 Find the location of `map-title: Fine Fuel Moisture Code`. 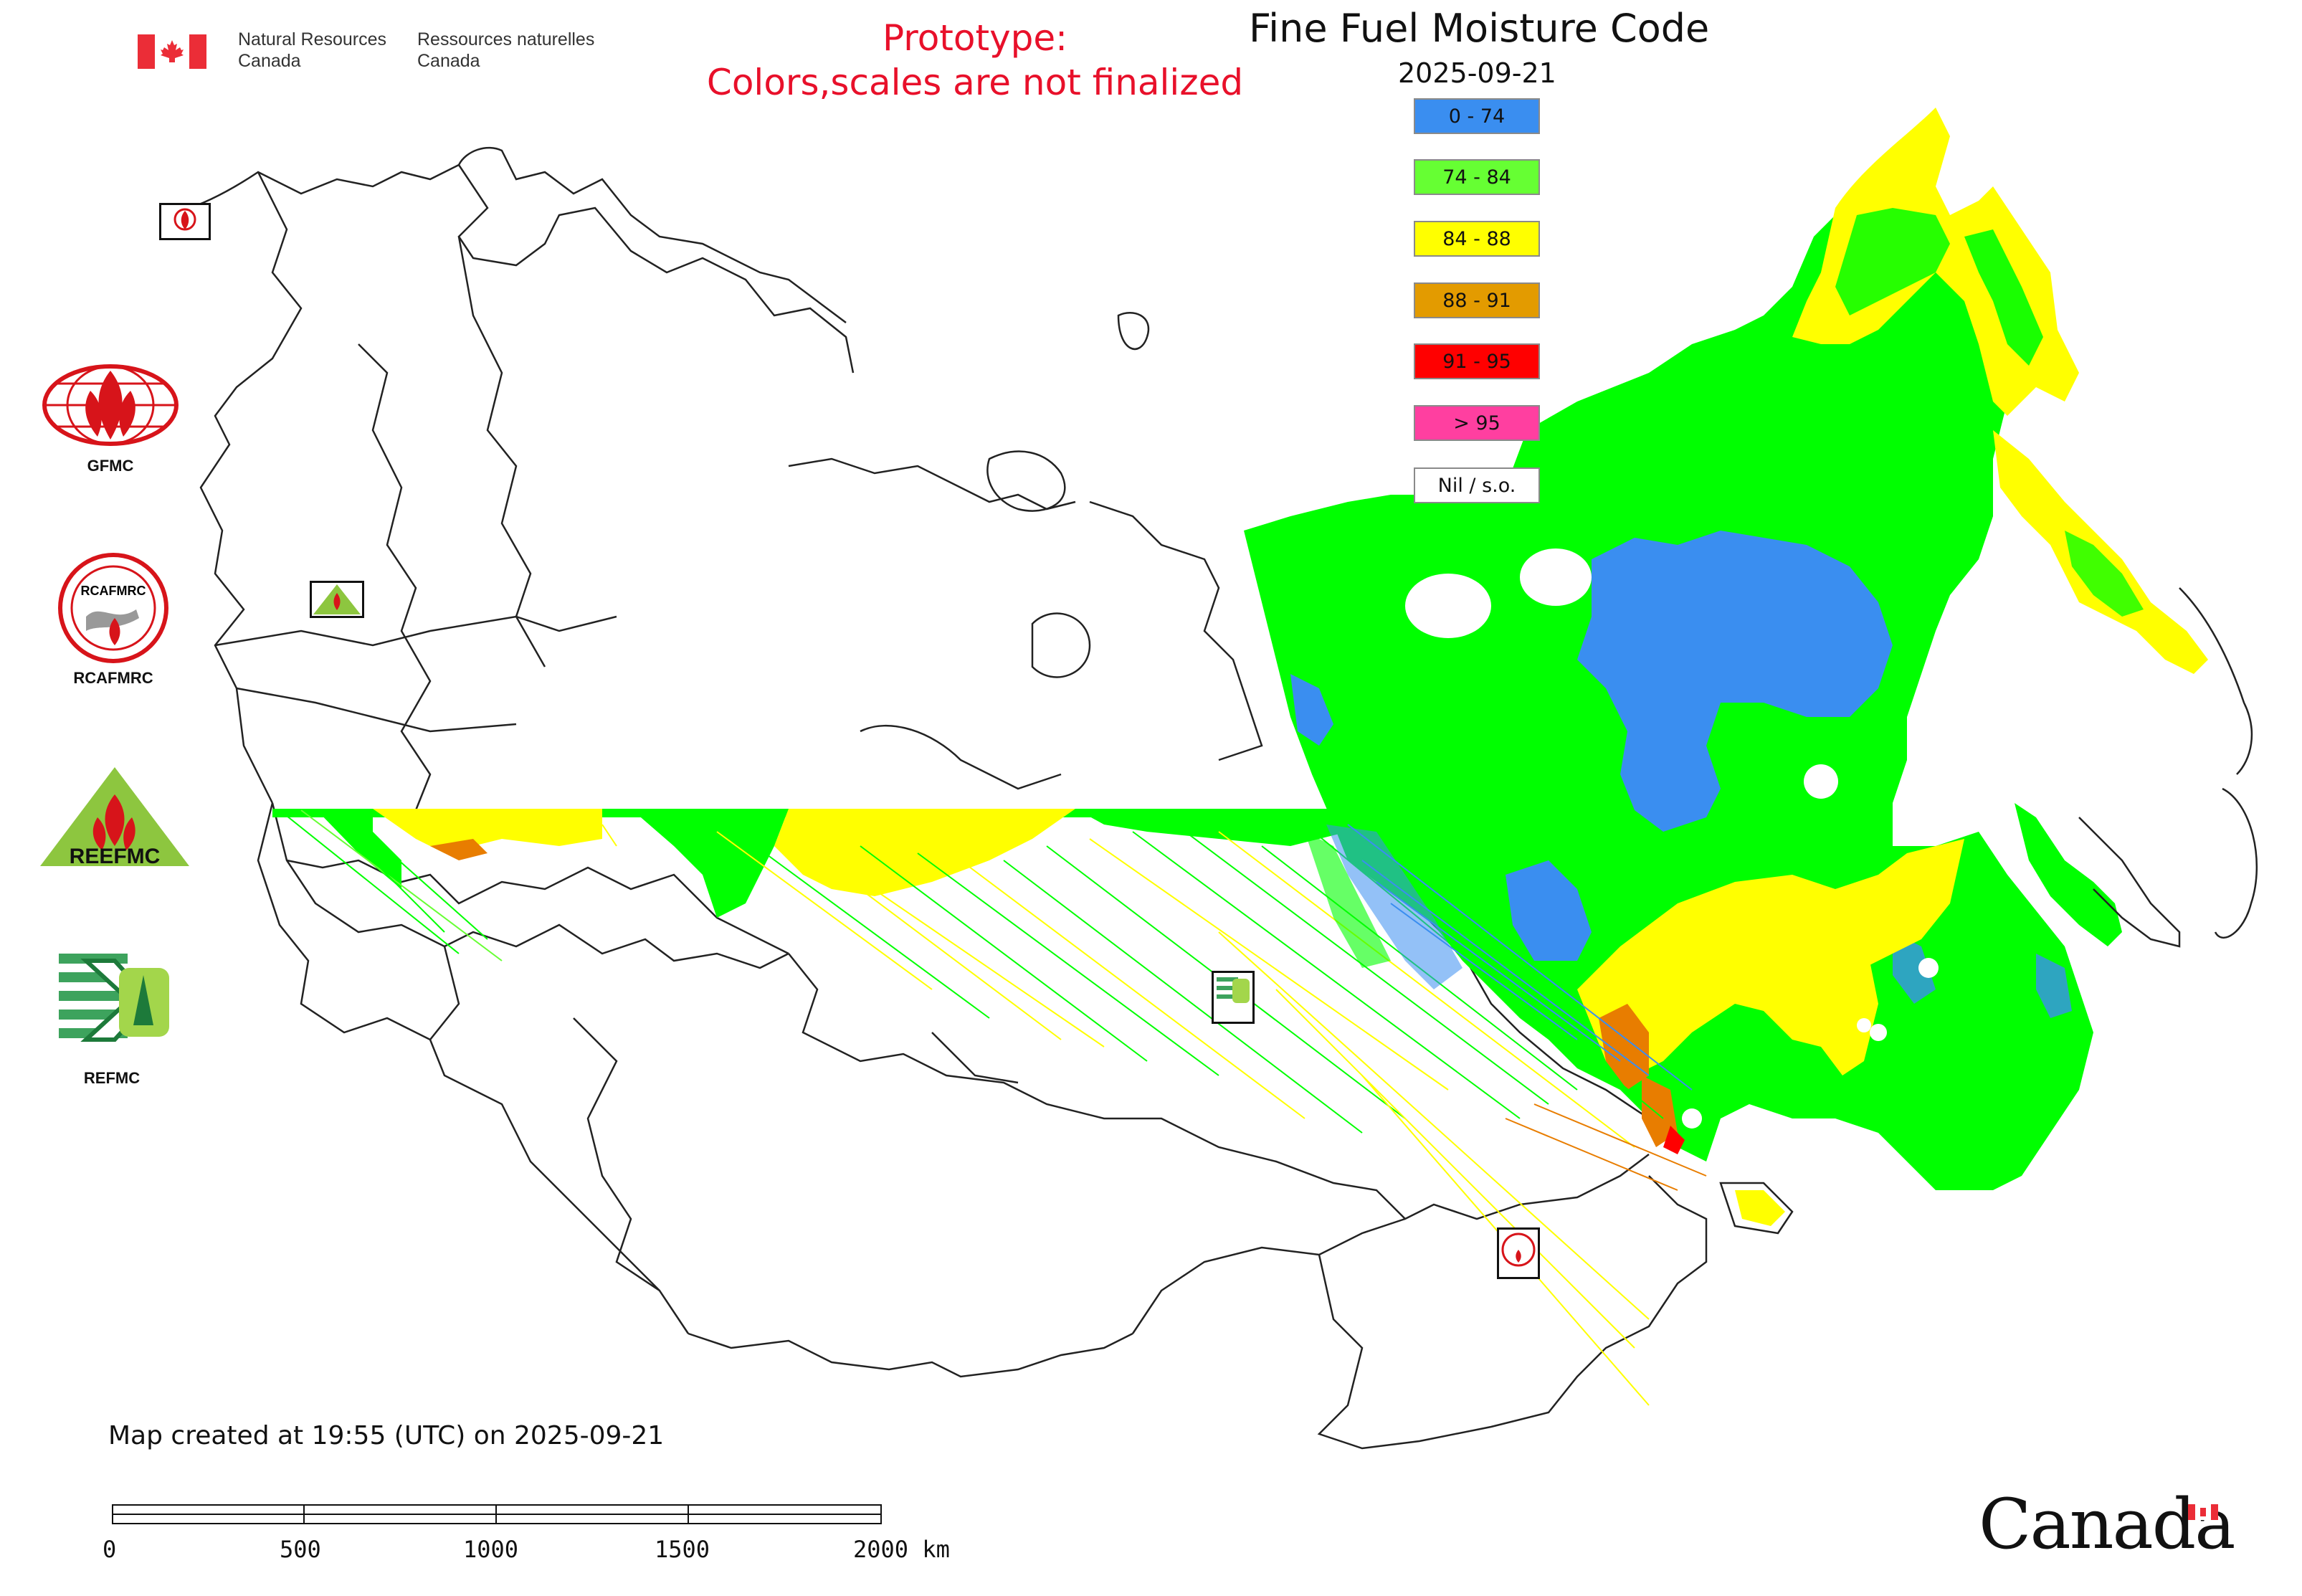

map-title: Fine Fuel Moisture Code is located at coordinates (1480, 28).